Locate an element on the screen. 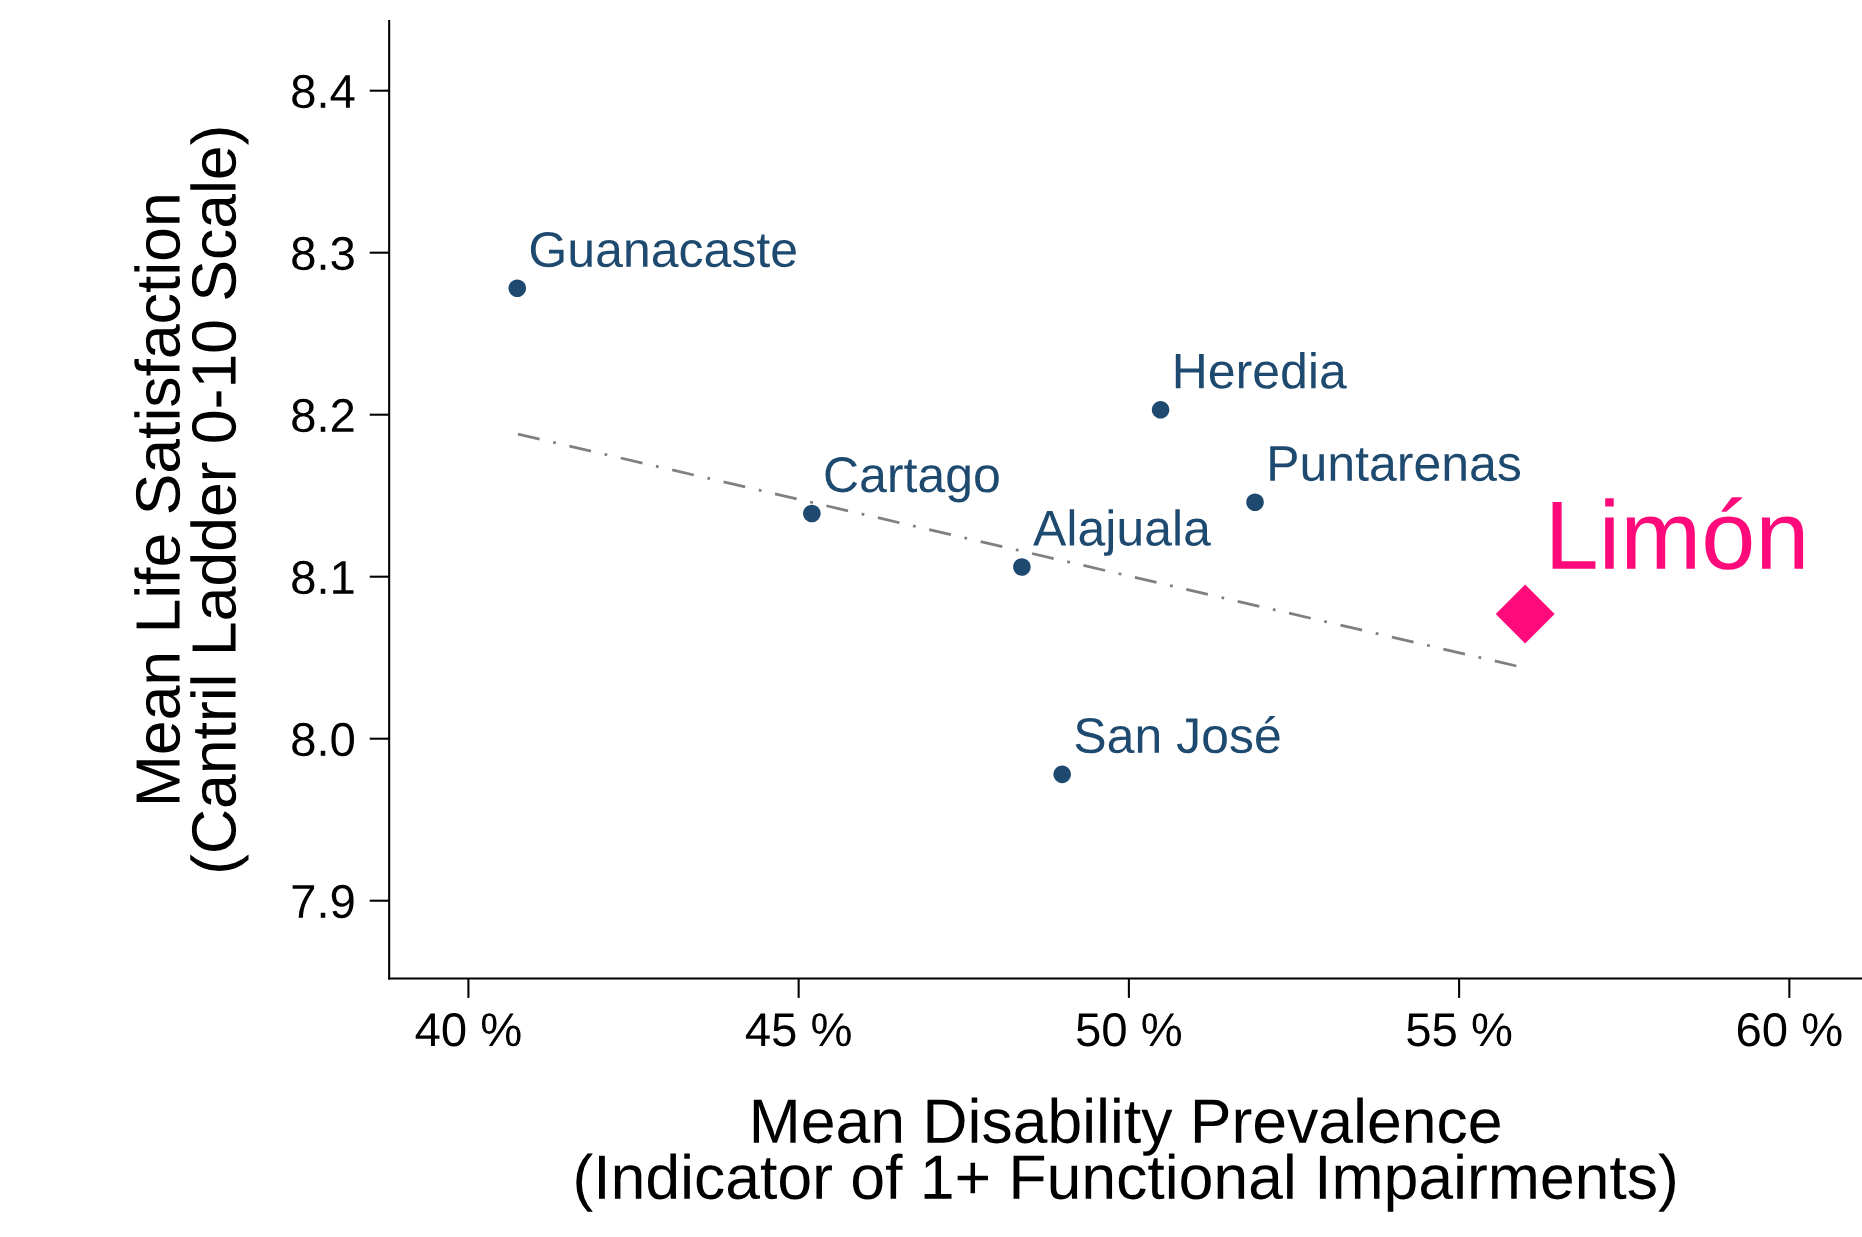 This screenshot has height=1237, width=1862. y-tick-label: 7.9 is located at coordinates (323, 901).